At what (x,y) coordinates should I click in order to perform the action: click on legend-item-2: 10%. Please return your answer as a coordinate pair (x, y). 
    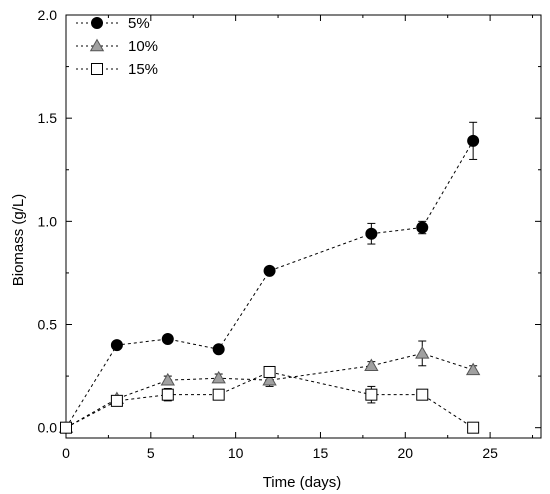
    Looking at the image, I should click on (117, 46).